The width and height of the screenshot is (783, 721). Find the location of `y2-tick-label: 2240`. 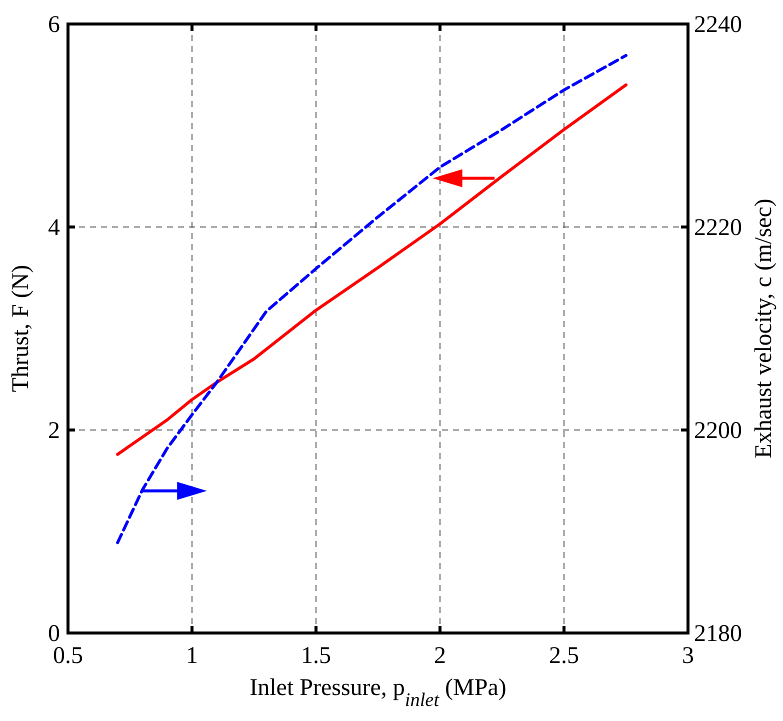

y2-tick-label: 2240 is located at coordinates (718, 25).